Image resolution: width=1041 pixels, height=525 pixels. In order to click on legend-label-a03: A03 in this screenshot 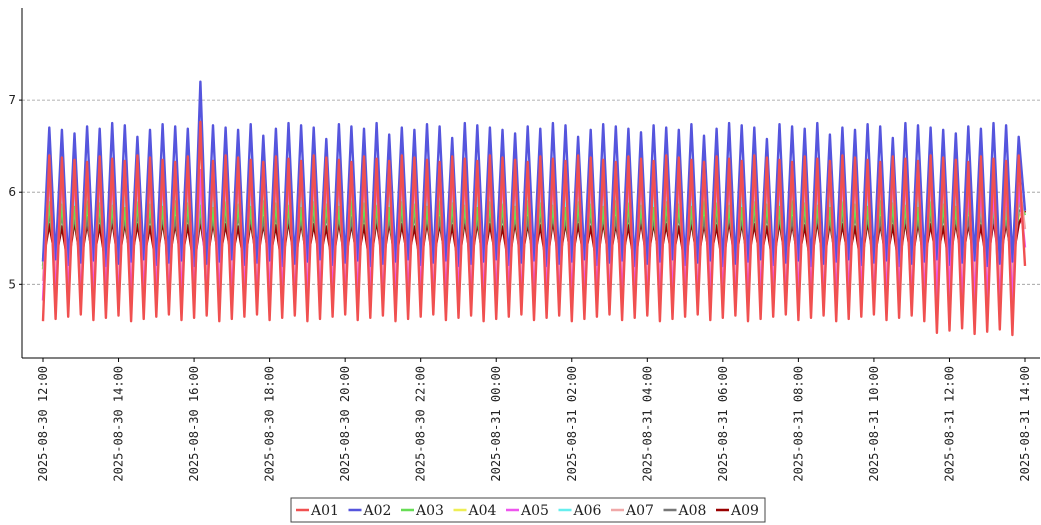, I will do `click(429, 511)`.